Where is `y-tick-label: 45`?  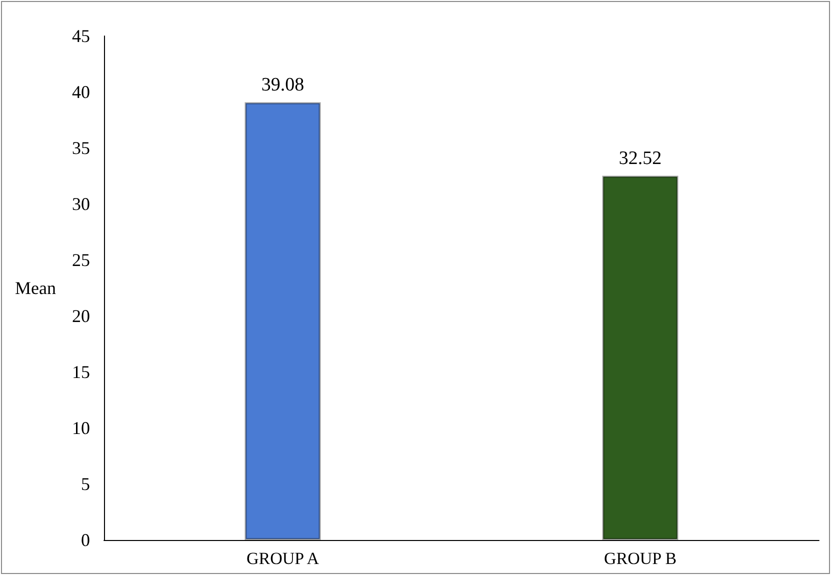 y-tick-label: 45 is located at coordinates (81, 36).